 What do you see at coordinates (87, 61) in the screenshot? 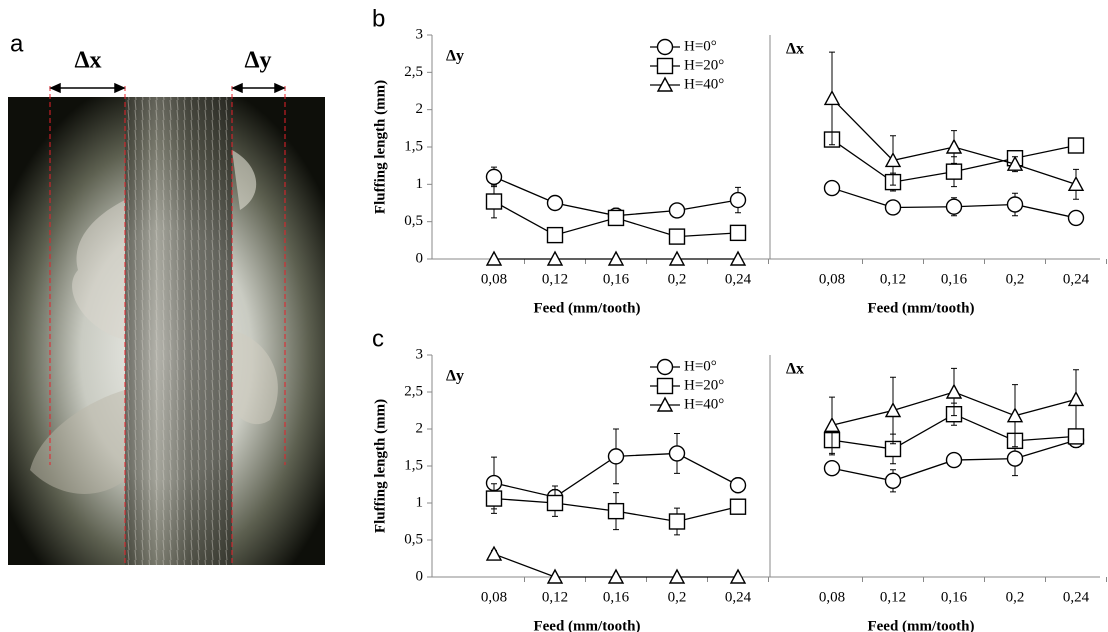
I see `dx-label: Δx` at bounding box center [87, 61].